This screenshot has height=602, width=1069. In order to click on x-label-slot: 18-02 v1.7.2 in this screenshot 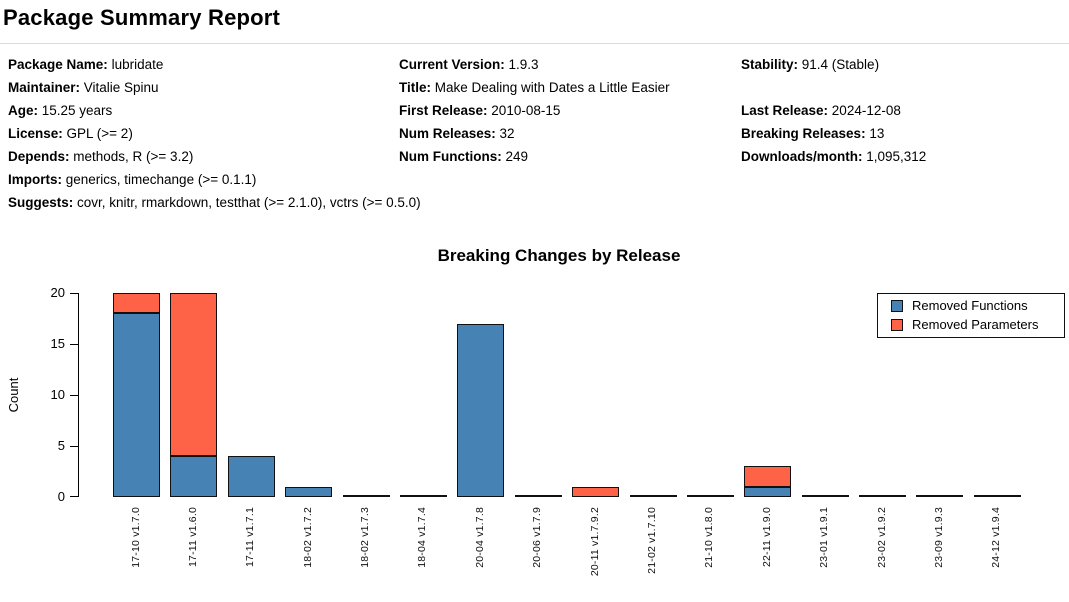, I will do `click(307, 537)`.